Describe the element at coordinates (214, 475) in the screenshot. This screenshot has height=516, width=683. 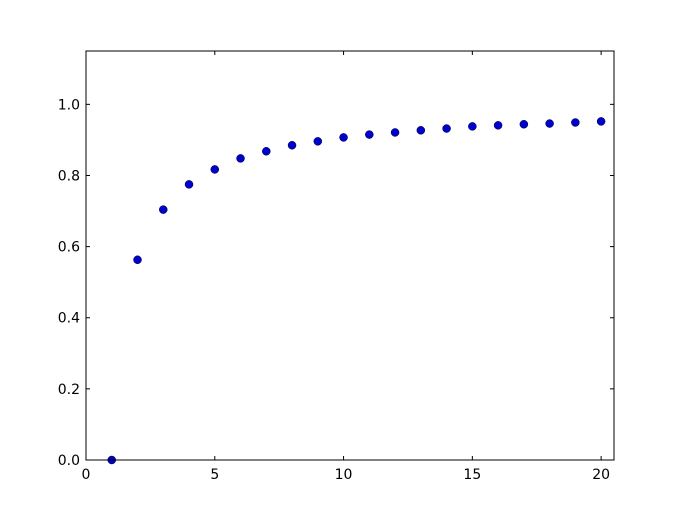
I see `x-tick-label: 5` at that location.